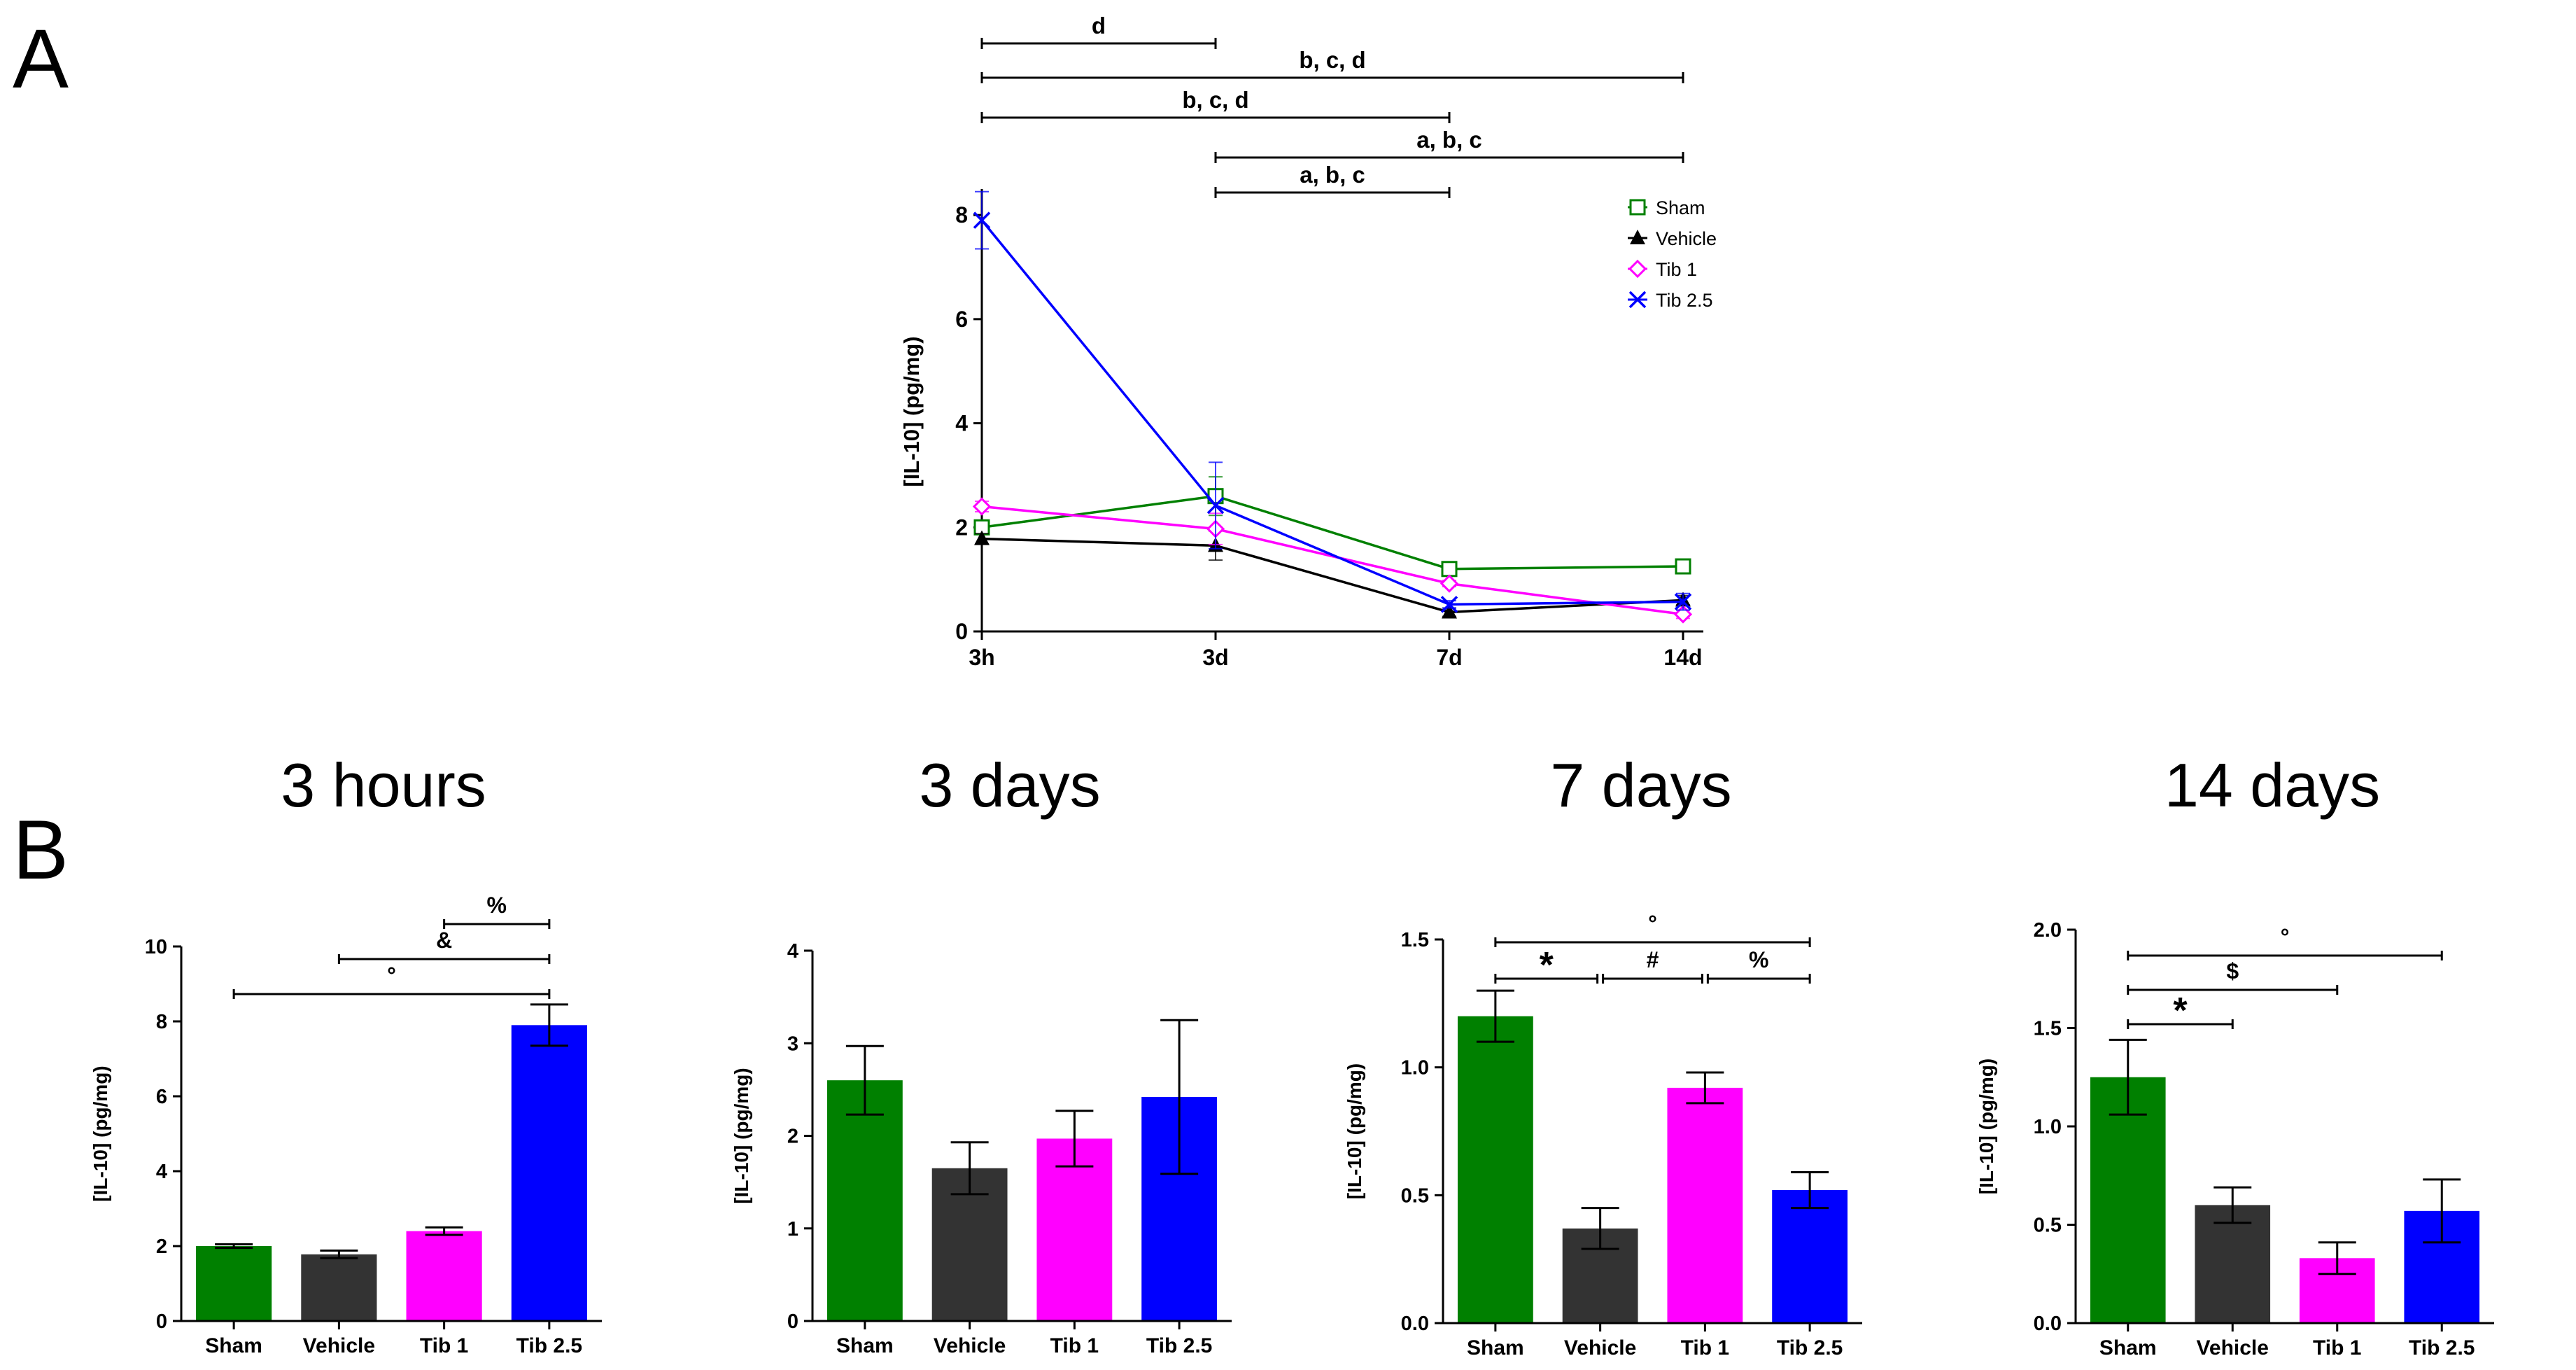 The height and width of the screenshot is (1370, 2576). Describe the element at coordinates (1653, 959) in the screenshot. I see `significance-label: #` at that location.